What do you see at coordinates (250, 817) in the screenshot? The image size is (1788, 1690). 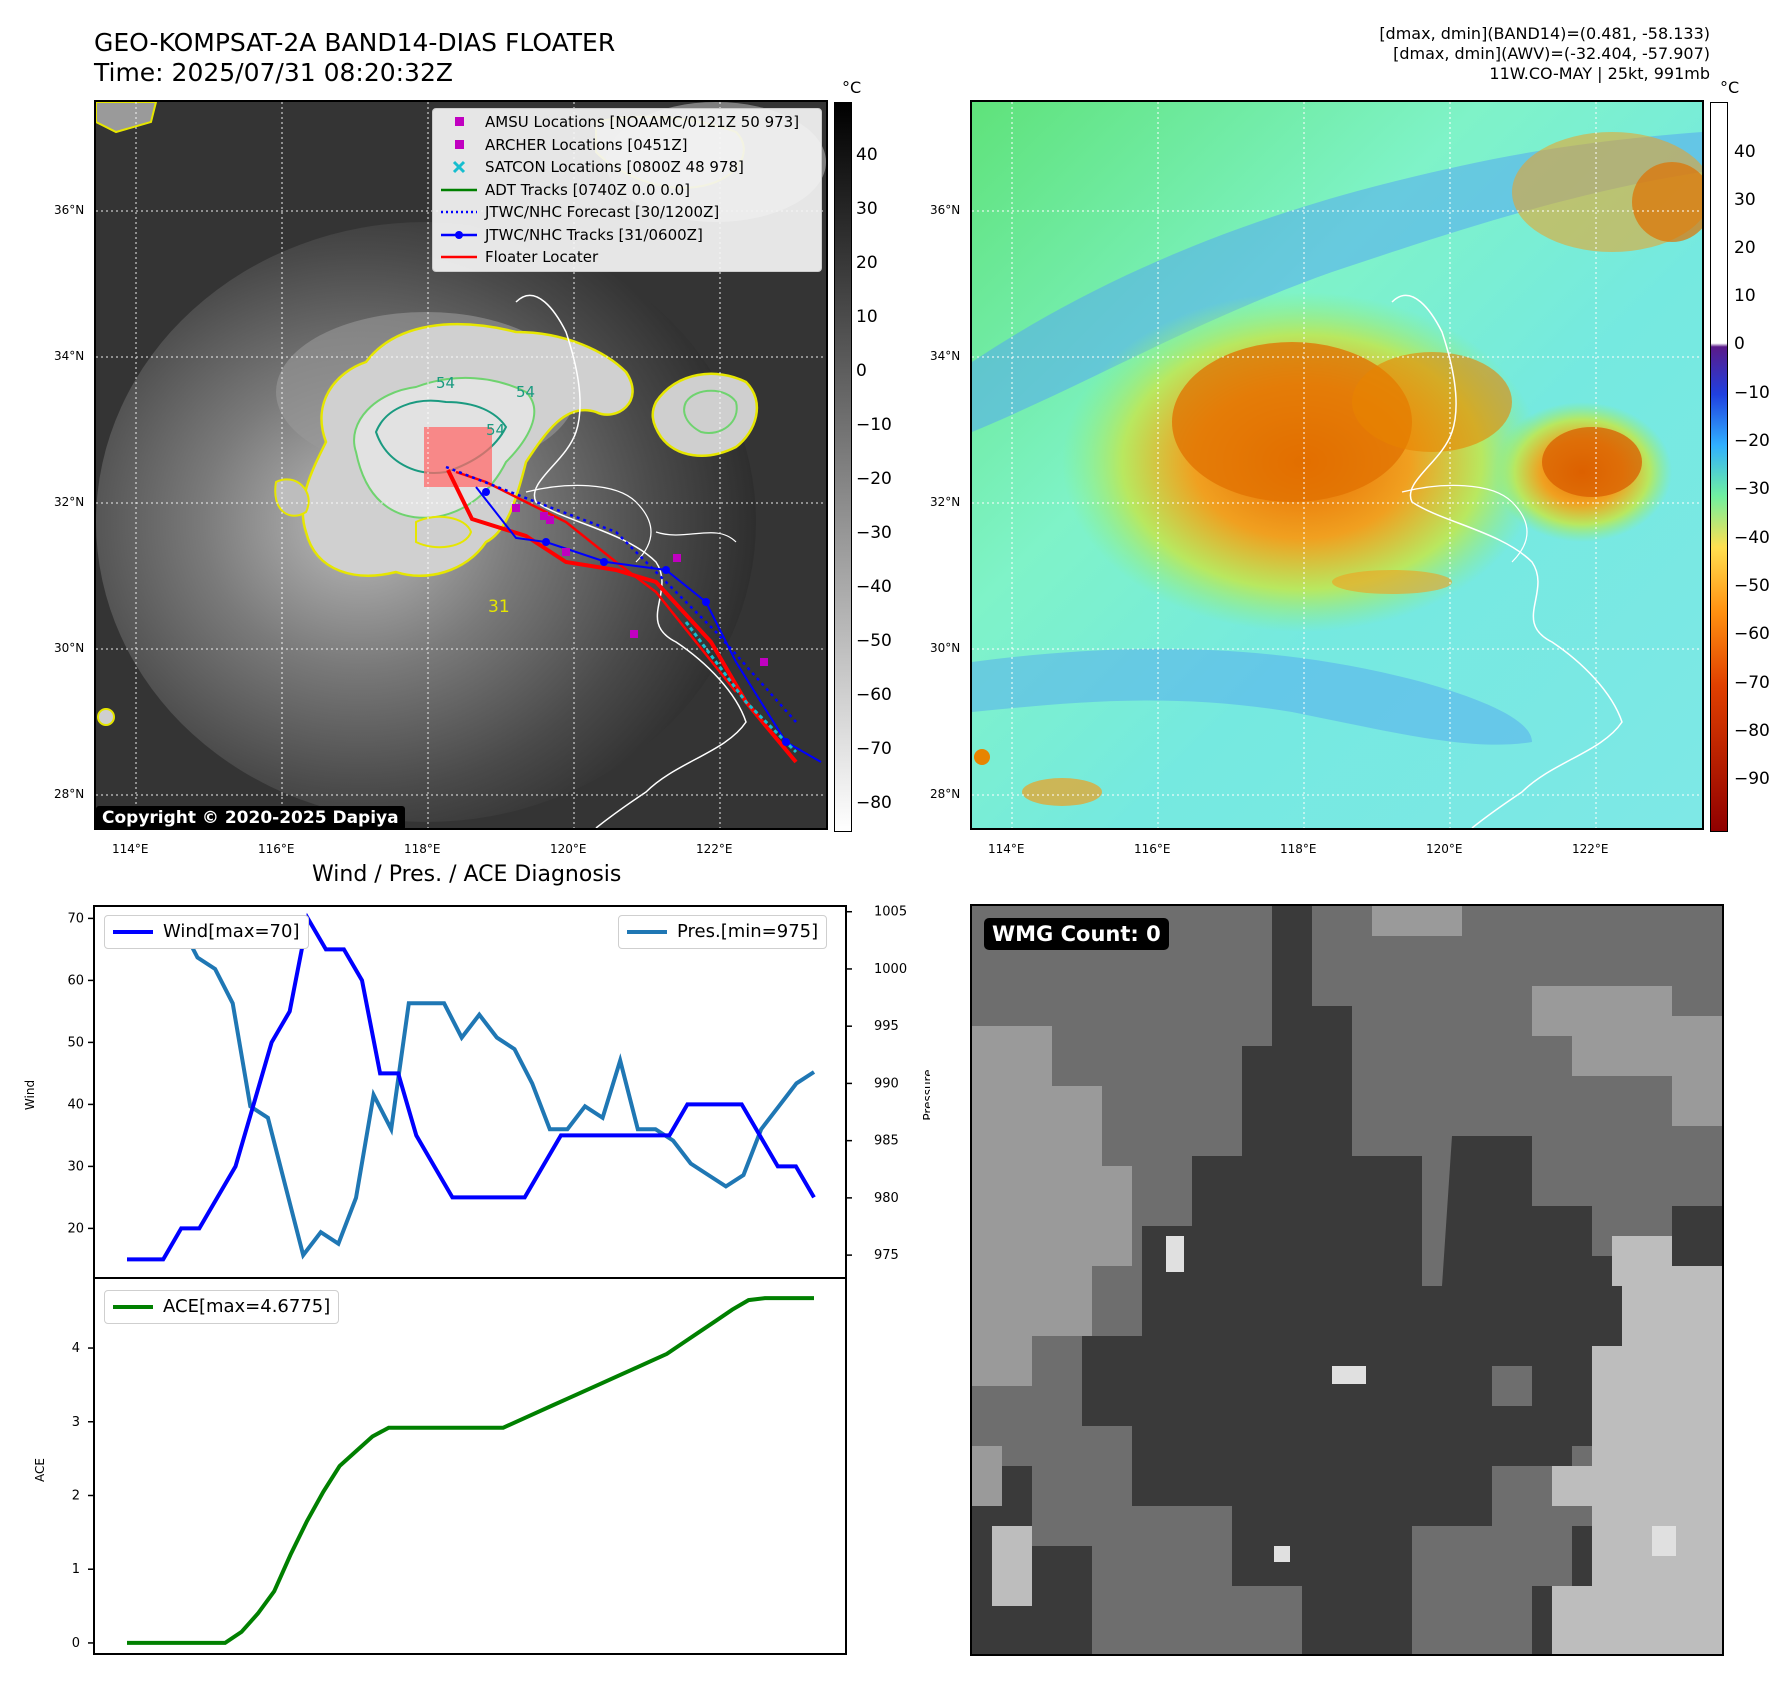 I see `copyright-badge: Copyright © 2020-2025 Dapiya` at bounding box center [250, 817].